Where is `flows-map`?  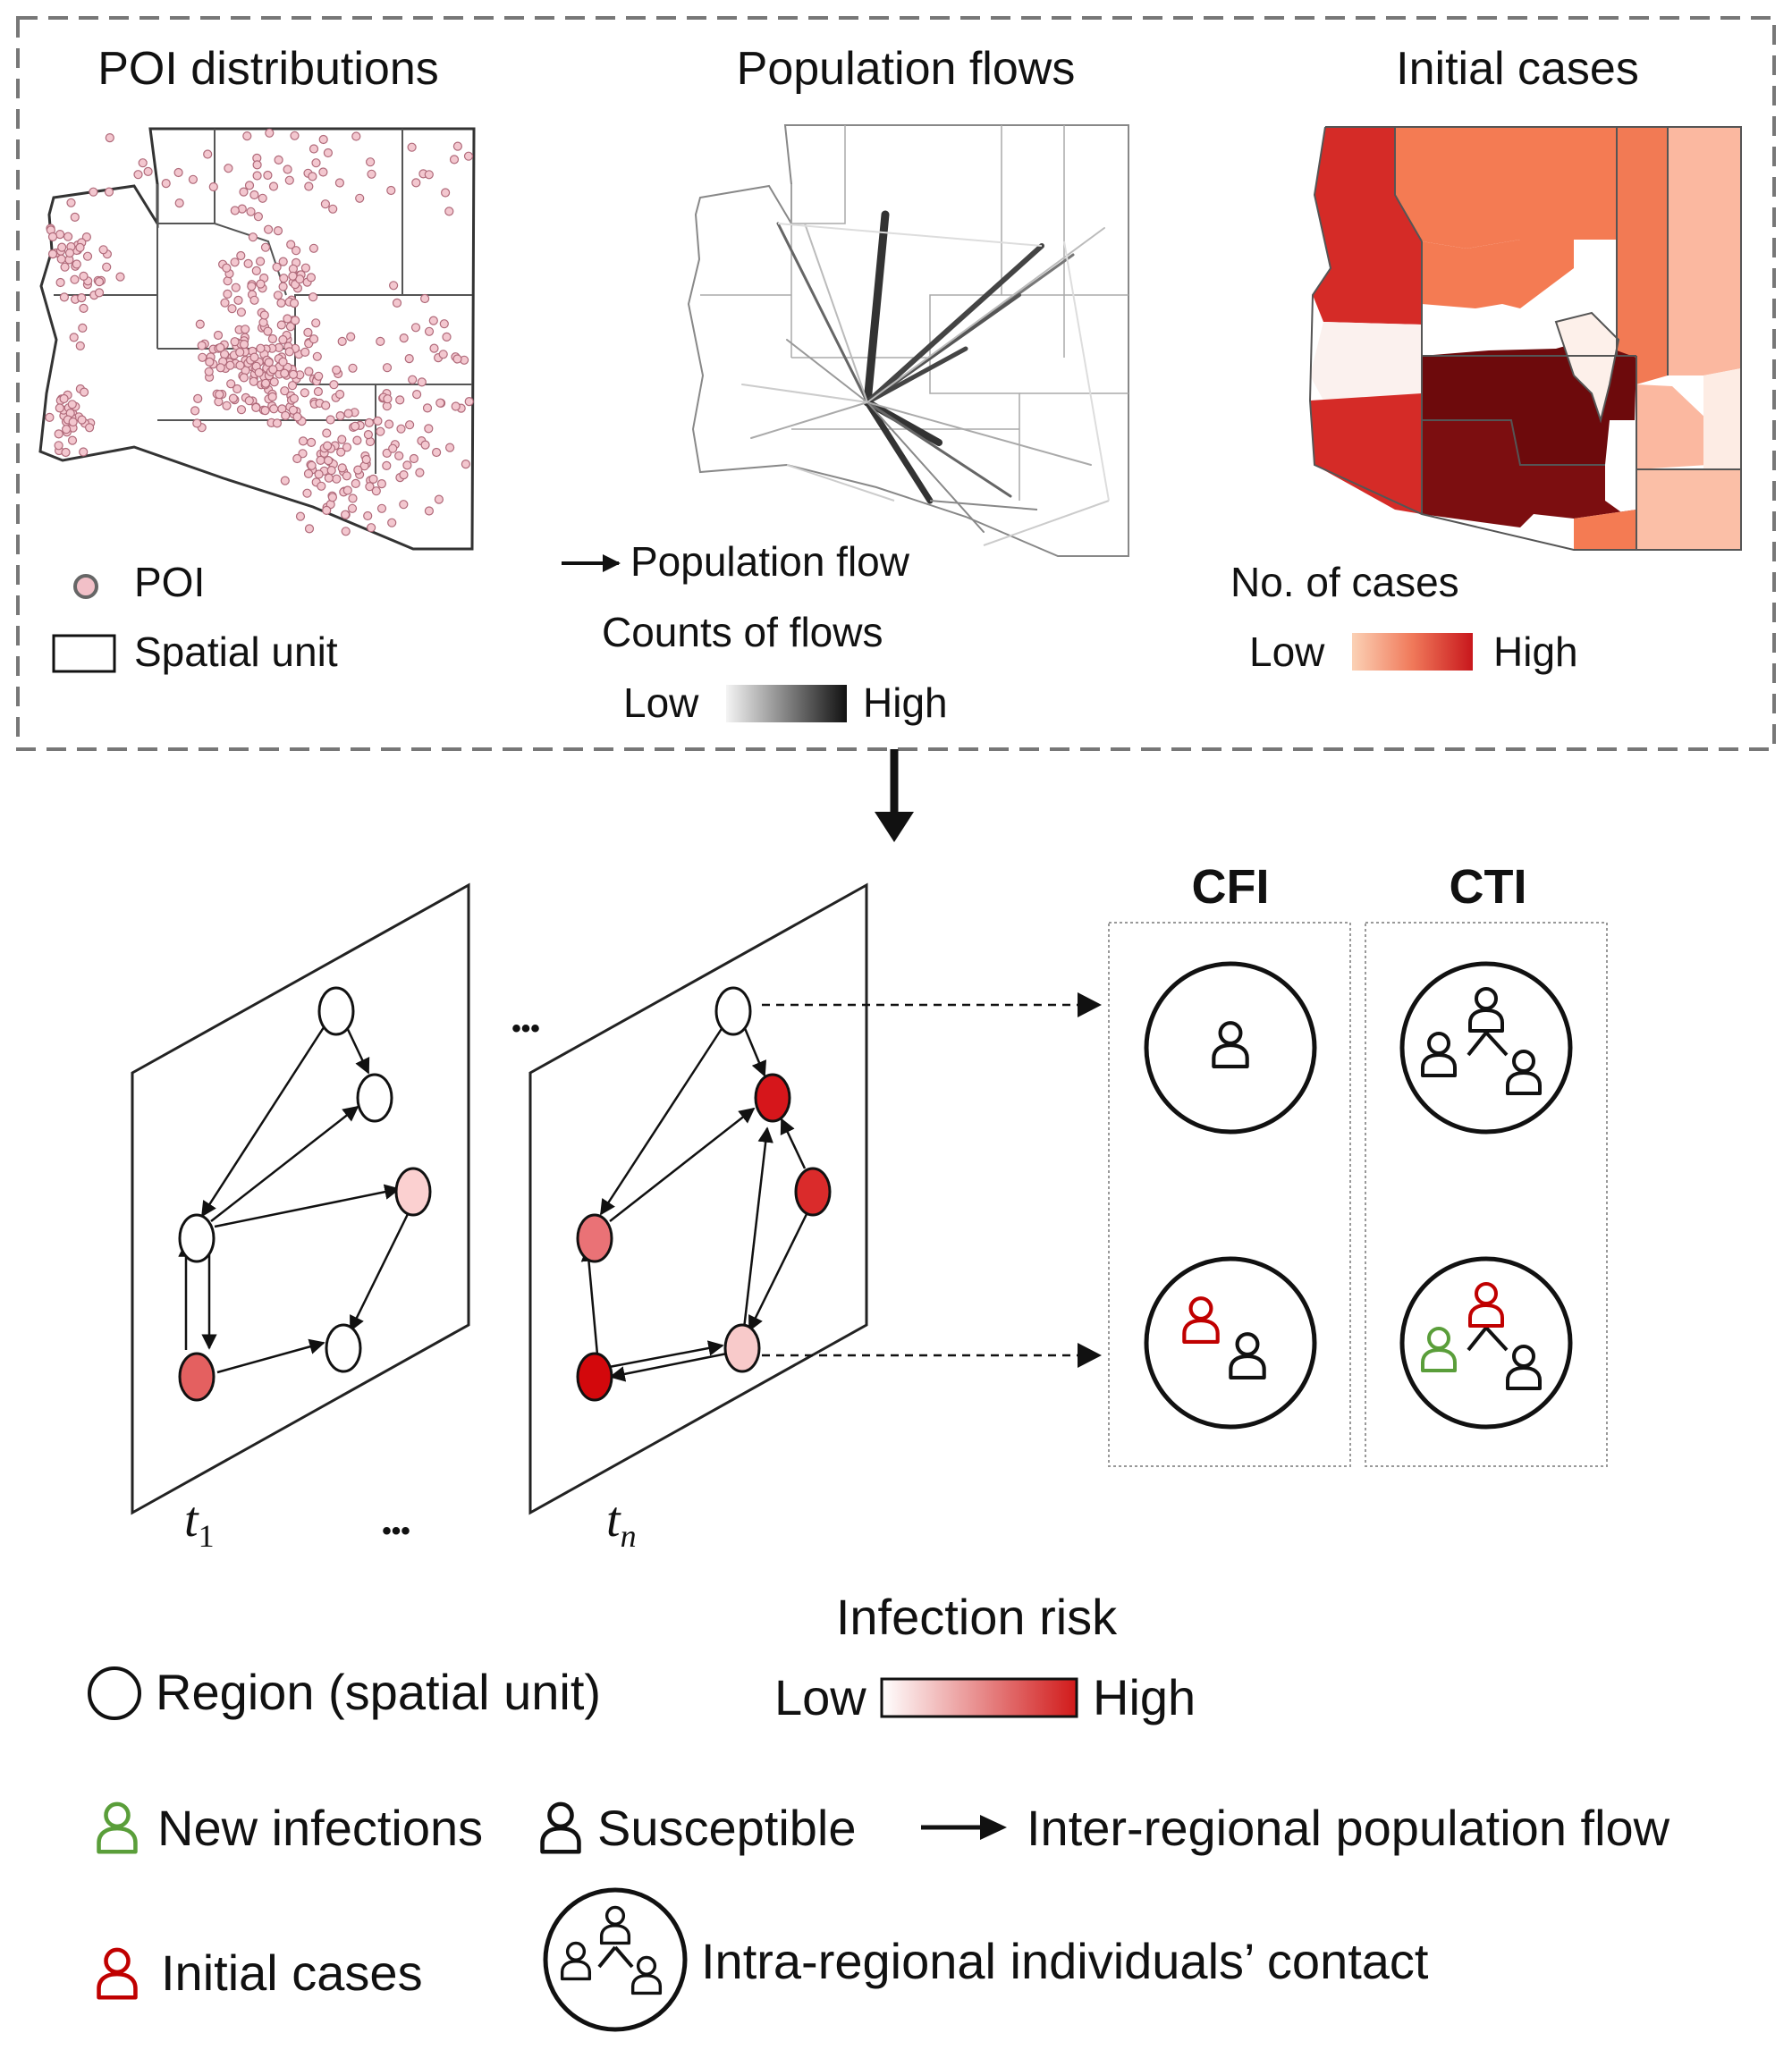 flows-map is located at coordinates (908, 340).